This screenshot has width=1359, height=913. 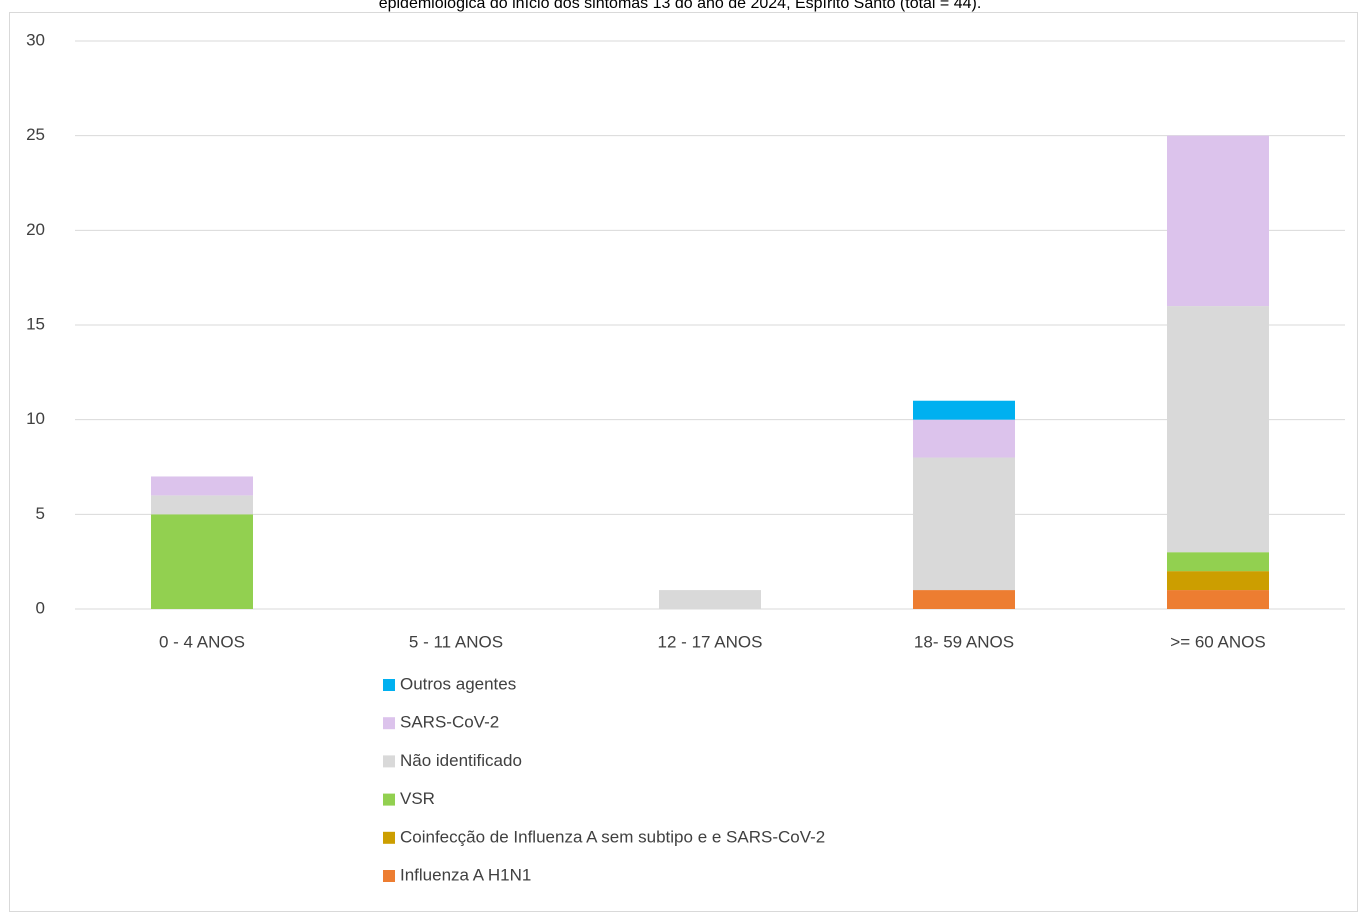 What do you see at coordinates (35, 39) in the screenshot?
I see `y-tick-label: 30` at bounding box center [35, 39].